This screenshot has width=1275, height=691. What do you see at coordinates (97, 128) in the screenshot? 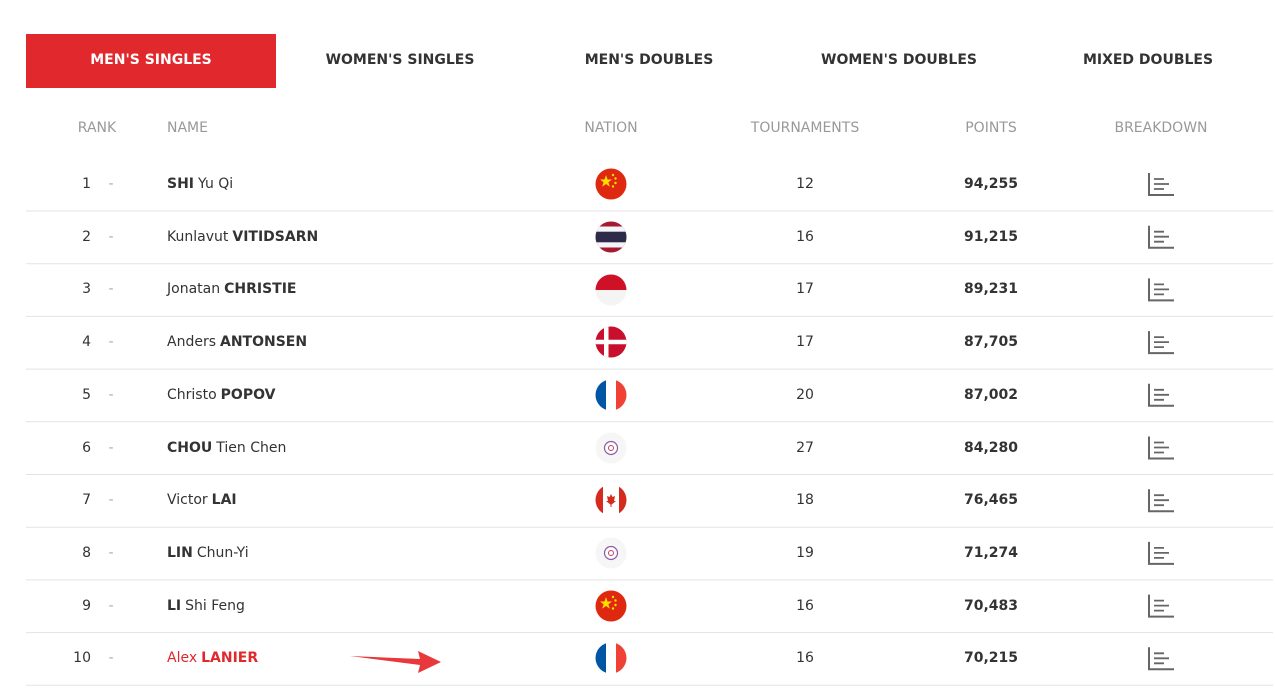
I see `column-header: RANK` at bounding box center [97, 128].